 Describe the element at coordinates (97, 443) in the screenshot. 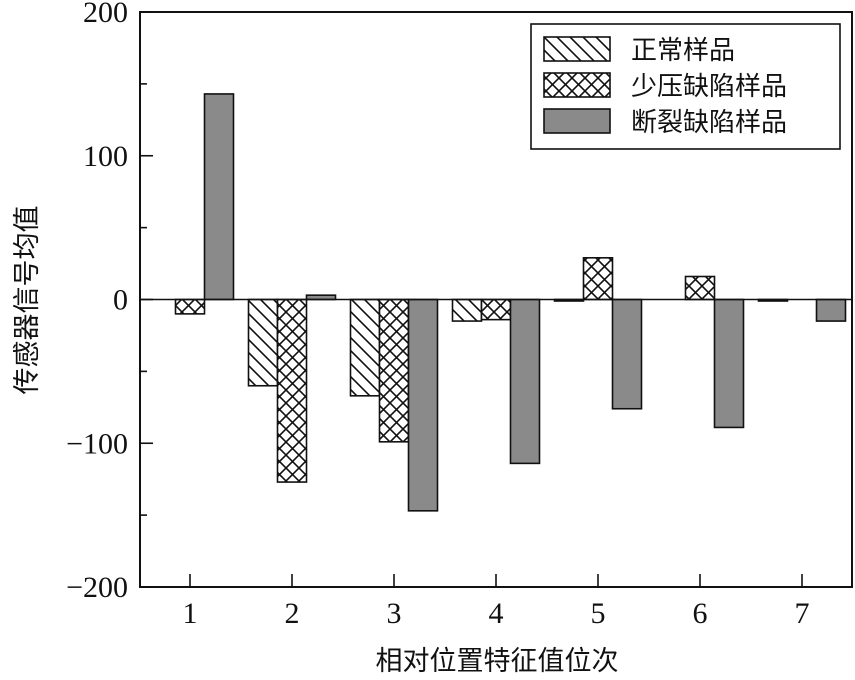

I see `y-tick-label: −100` at that location.